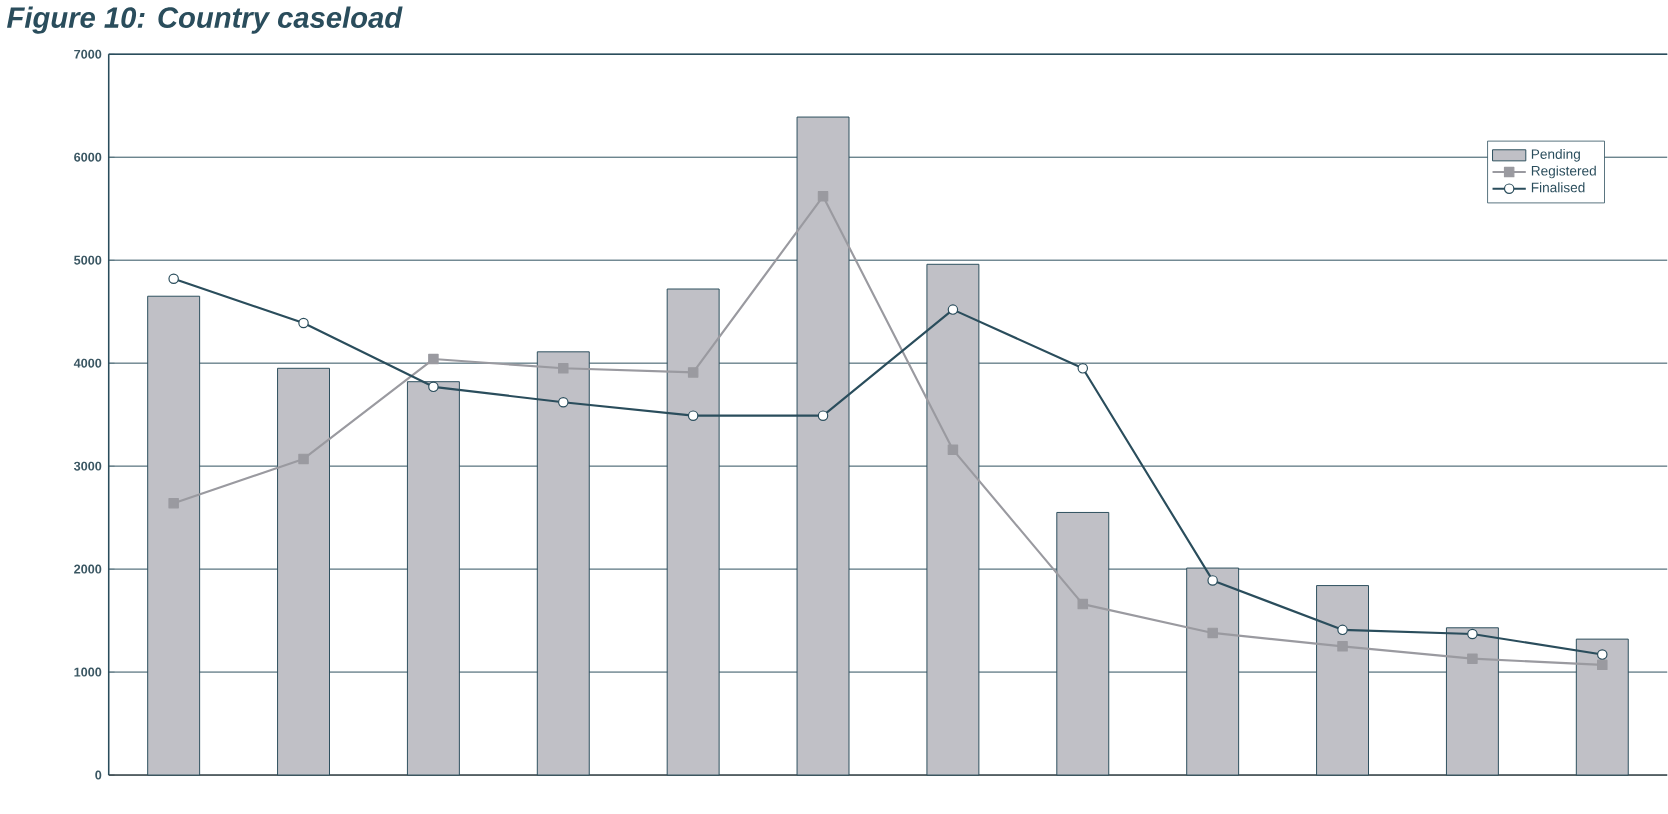 This screenshot has width=1668, height=814. Describe the element at coordinates (205, 20) in the screenshot. I see `chart-title: Figure 10: Country caseload` at that location.